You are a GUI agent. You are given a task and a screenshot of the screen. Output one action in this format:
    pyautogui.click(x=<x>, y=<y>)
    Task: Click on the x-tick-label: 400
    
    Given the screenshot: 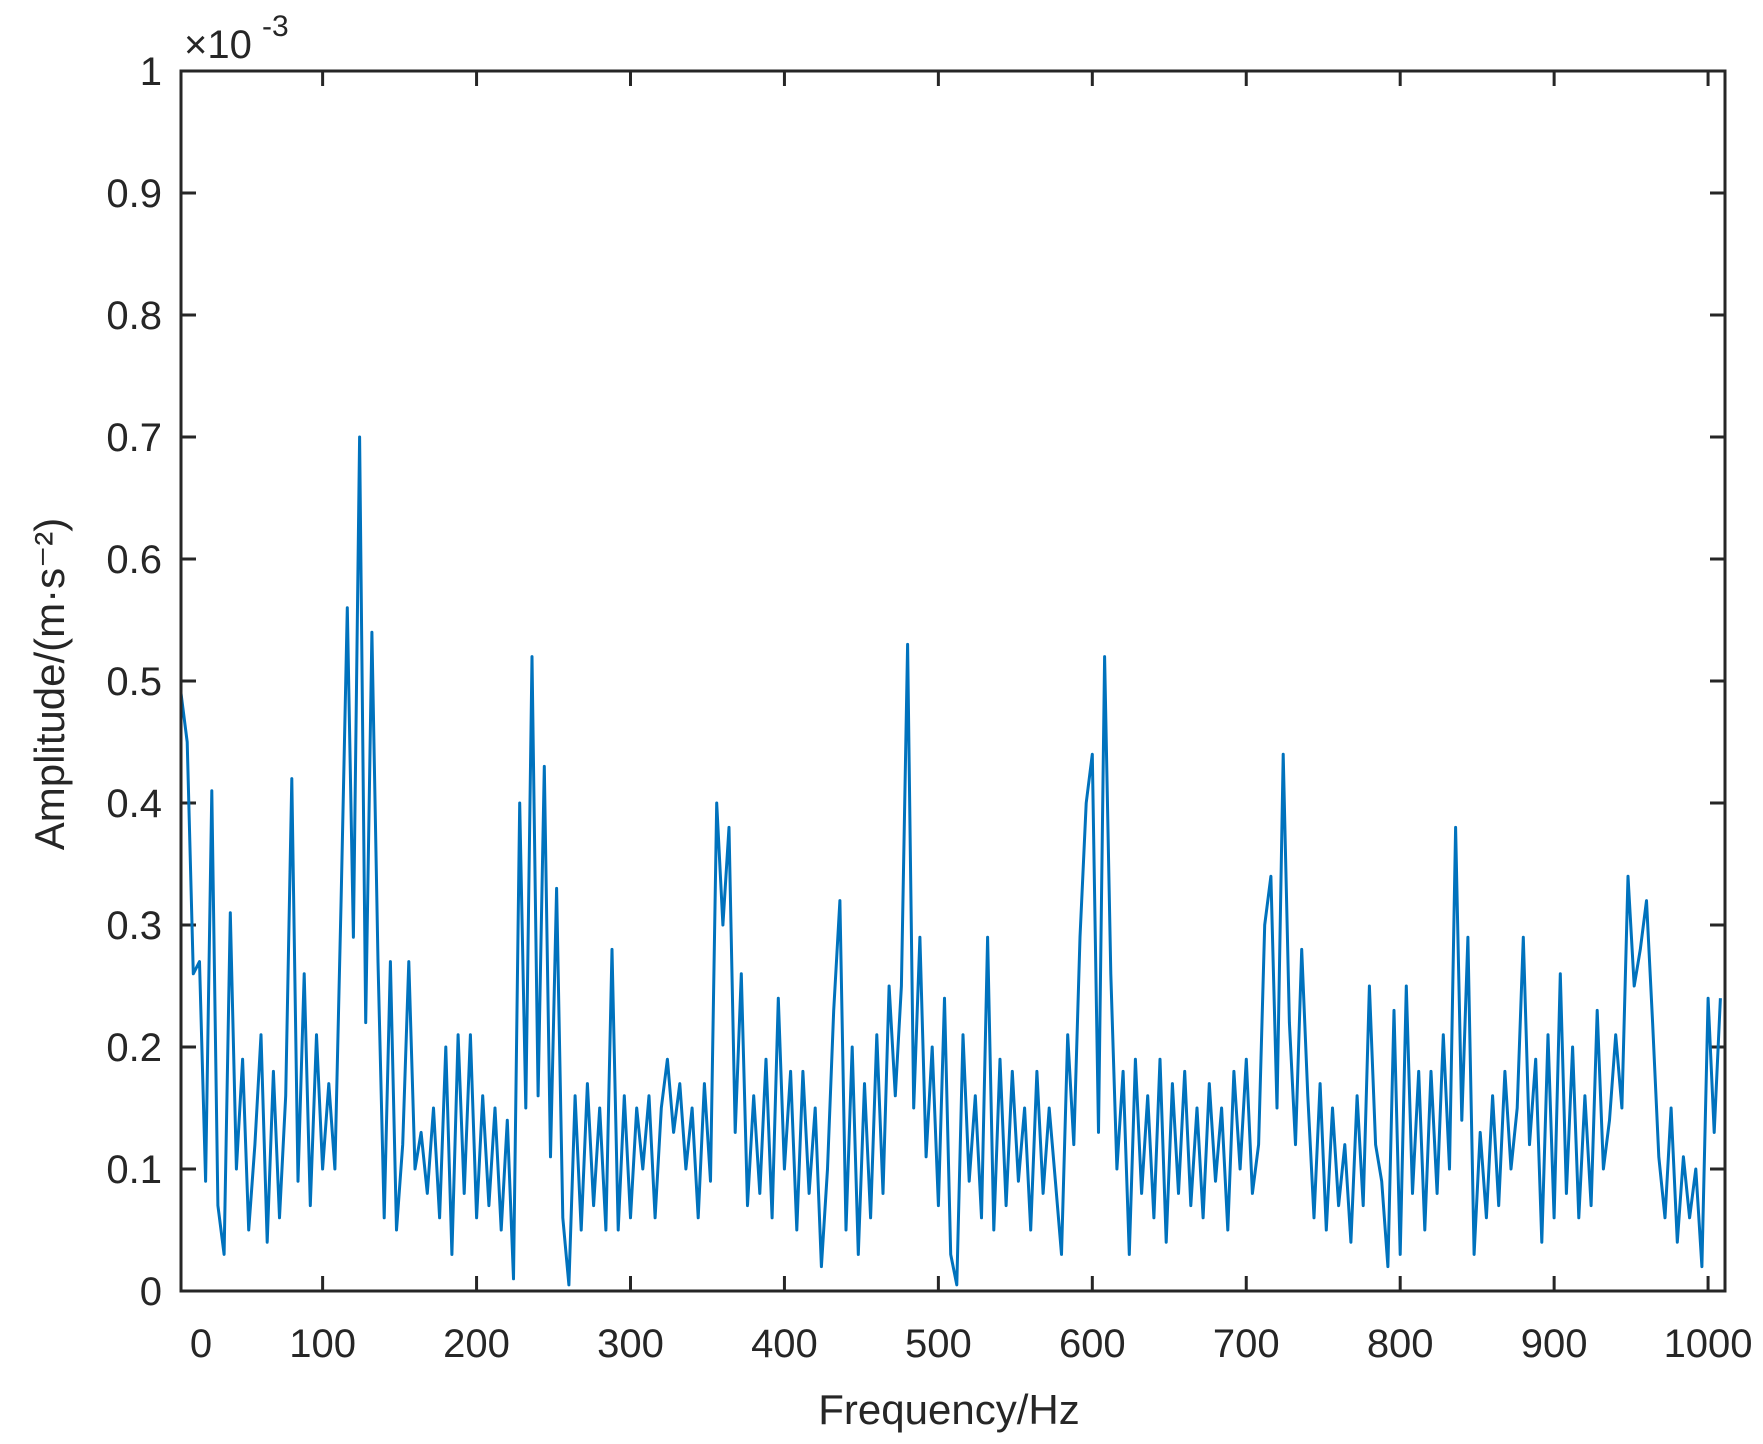 What is the action you would take?
    pyautogui.click(x=784, y=1344)
    